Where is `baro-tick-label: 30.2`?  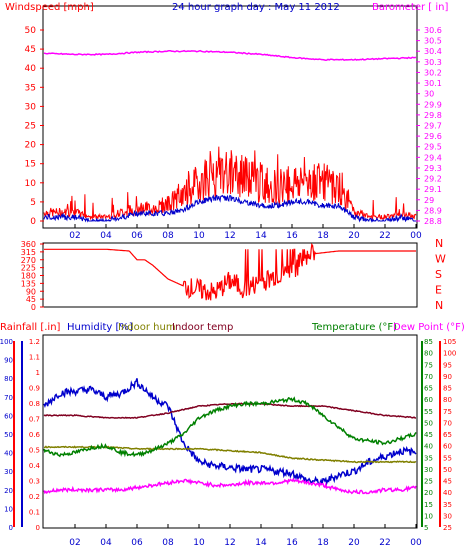
baro-tick-label: 30.2 is located at coordinates (433, 72).